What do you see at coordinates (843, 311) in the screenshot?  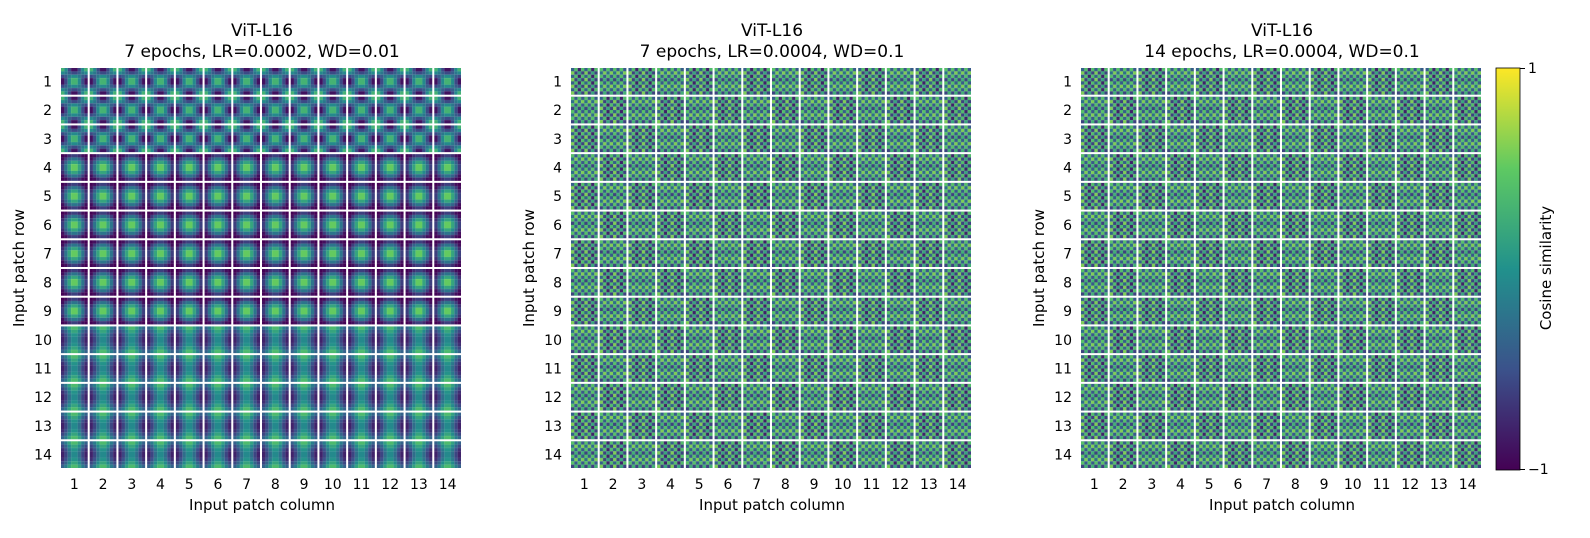 I see `patch-cell-r9-c10` at bounding box center [843, 311].